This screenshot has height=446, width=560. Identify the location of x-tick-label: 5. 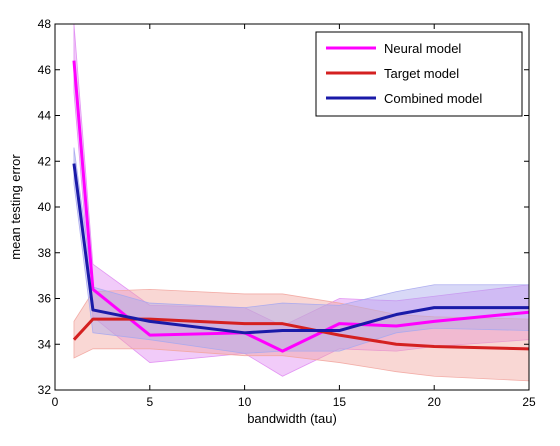
(149, 402).